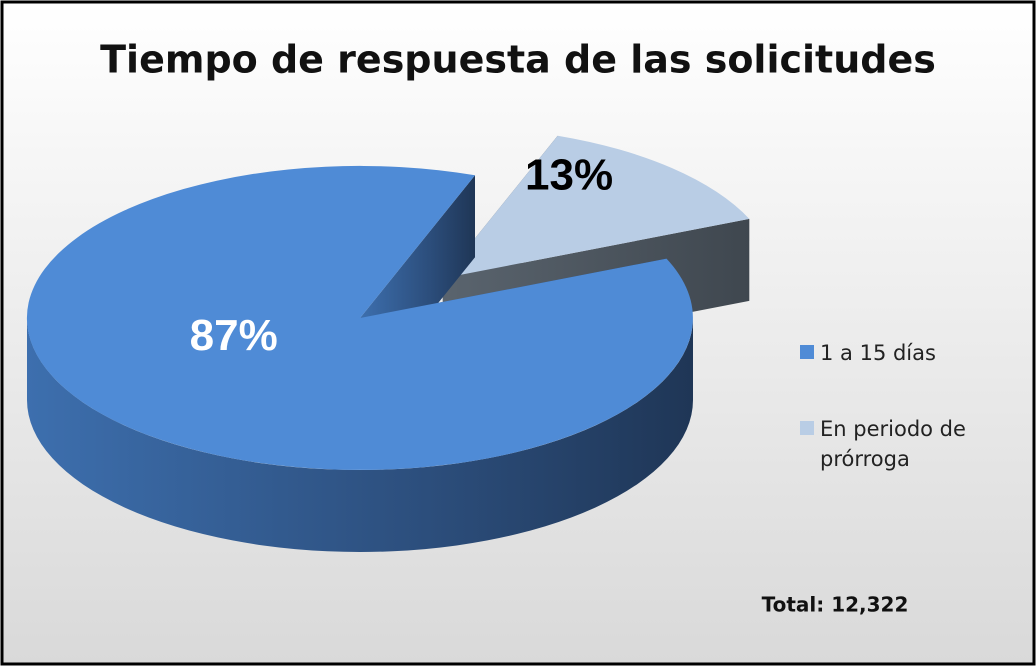  I want to click on legend-item: 1 a 15 días, so click(897, 353).